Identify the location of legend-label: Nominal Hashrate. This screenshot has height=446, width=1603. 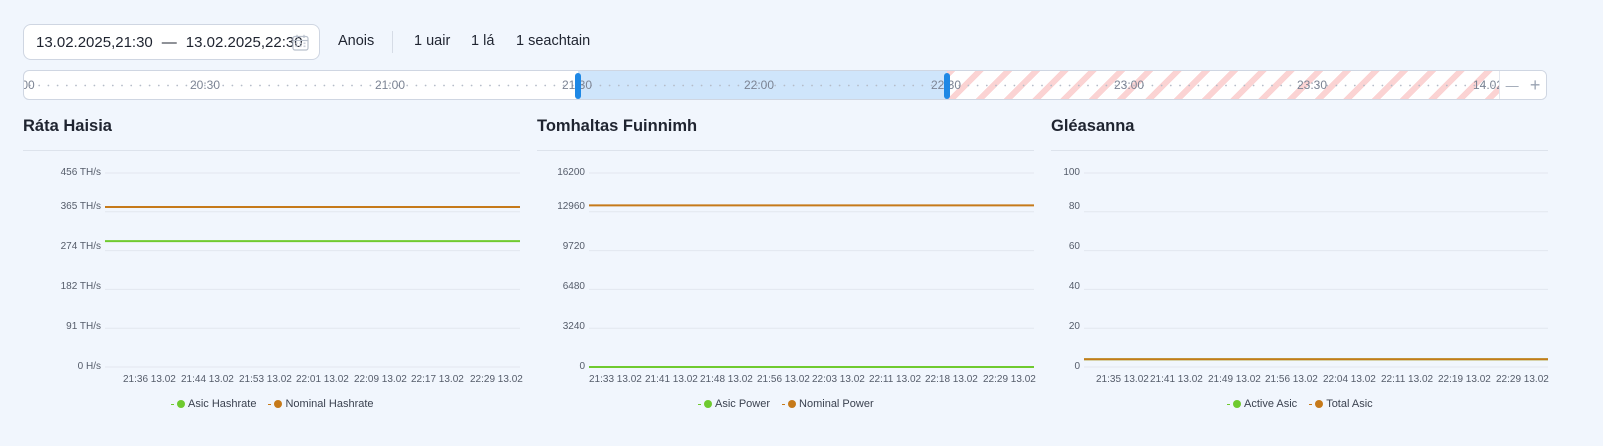
(329, 404).